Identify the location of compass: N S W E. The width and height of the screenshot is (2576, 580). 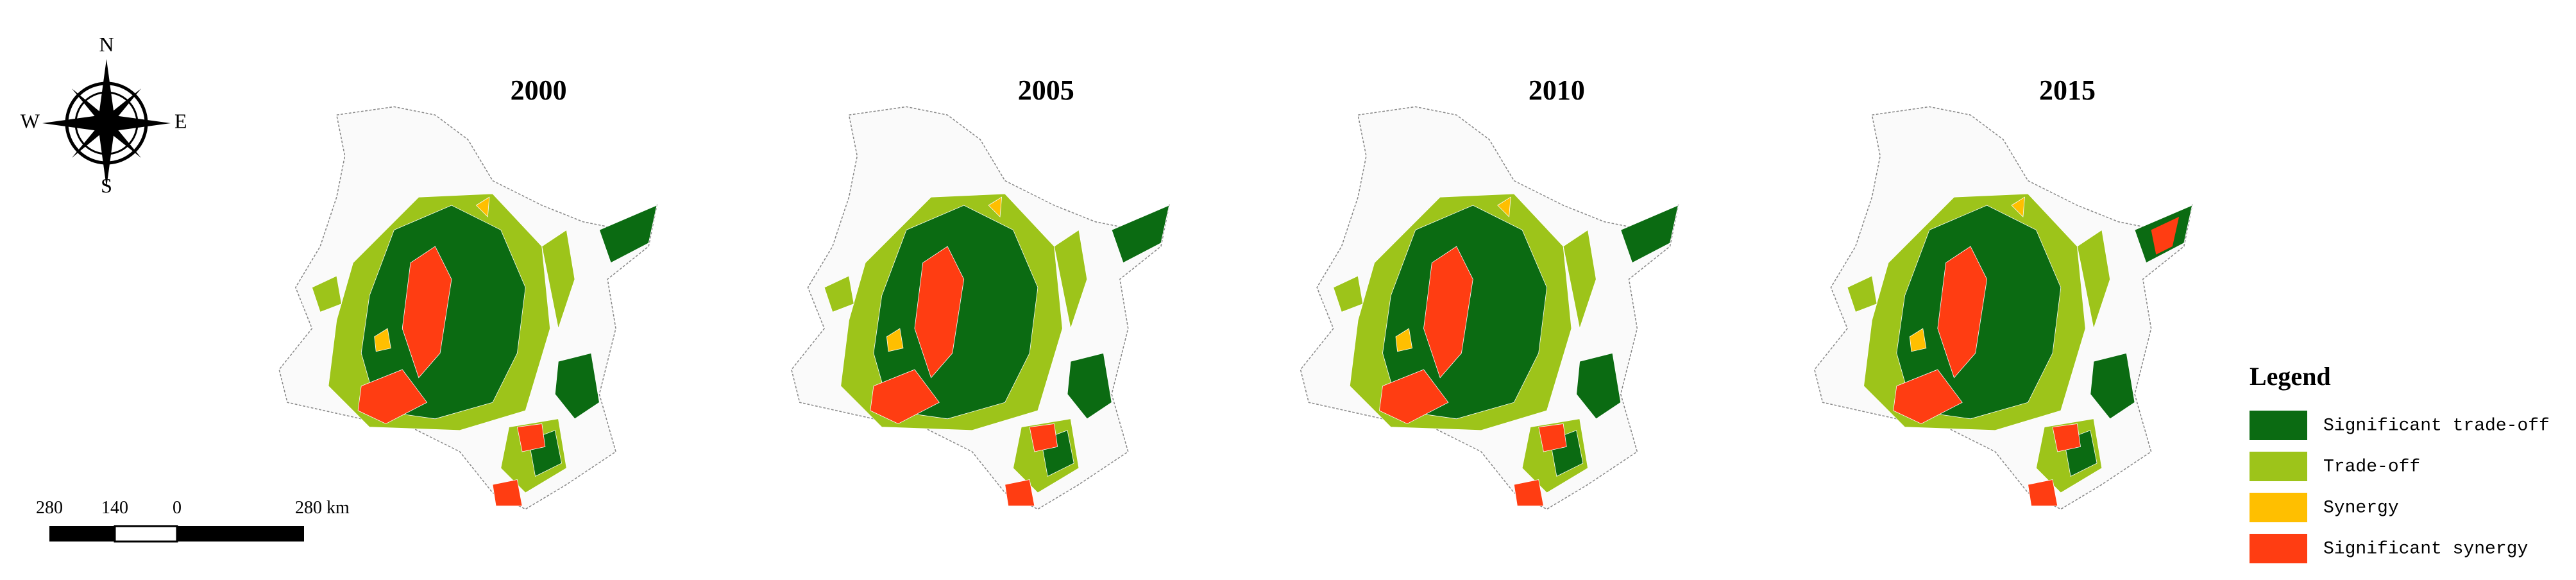
(104, 115).